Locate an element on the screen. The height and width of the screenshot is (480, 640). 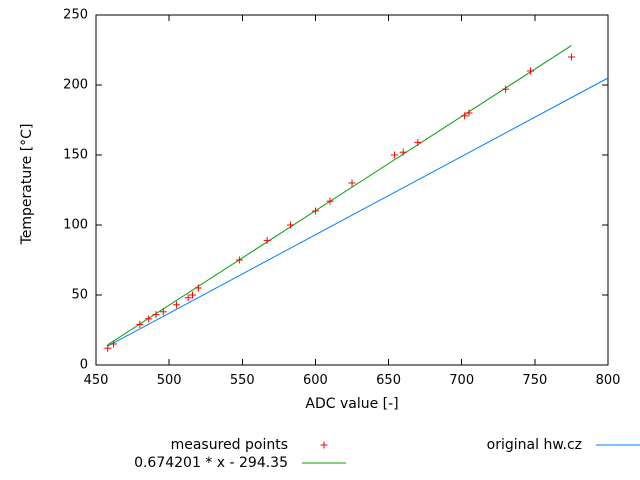
legend-entry-fit-equation: 0.674201 * x - 294.35 is located at coordinates (240, 463).